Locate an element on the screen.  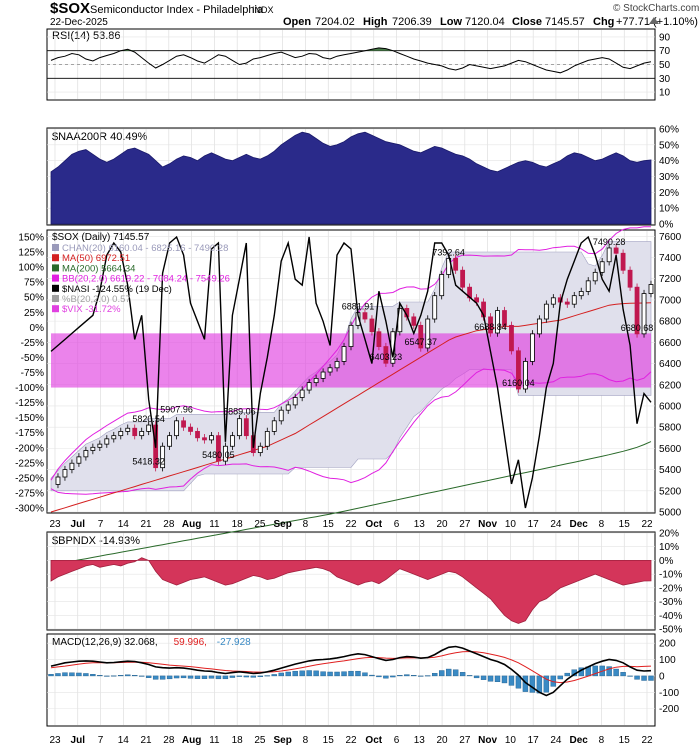
y-tick-label: -200 is located at coordinates (669, 709).